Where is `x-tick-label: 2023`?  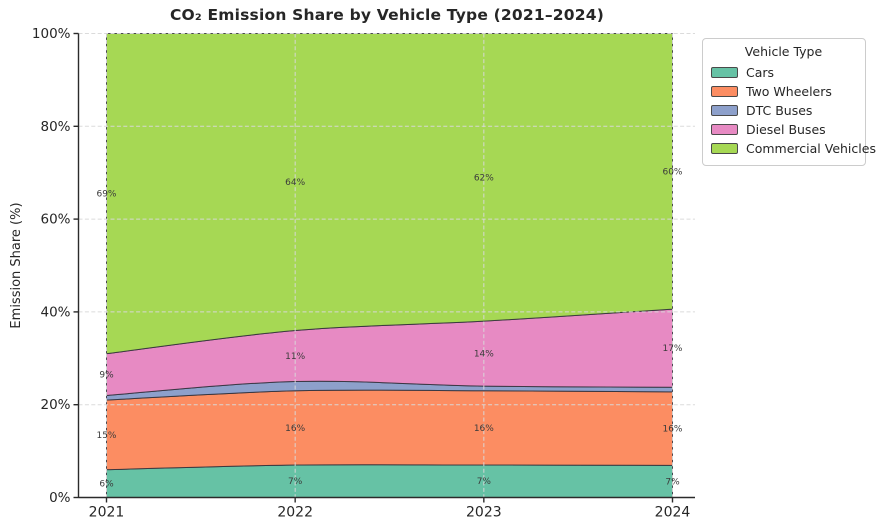 x-tick-label: 2023 is located at coordinates (484, 513).